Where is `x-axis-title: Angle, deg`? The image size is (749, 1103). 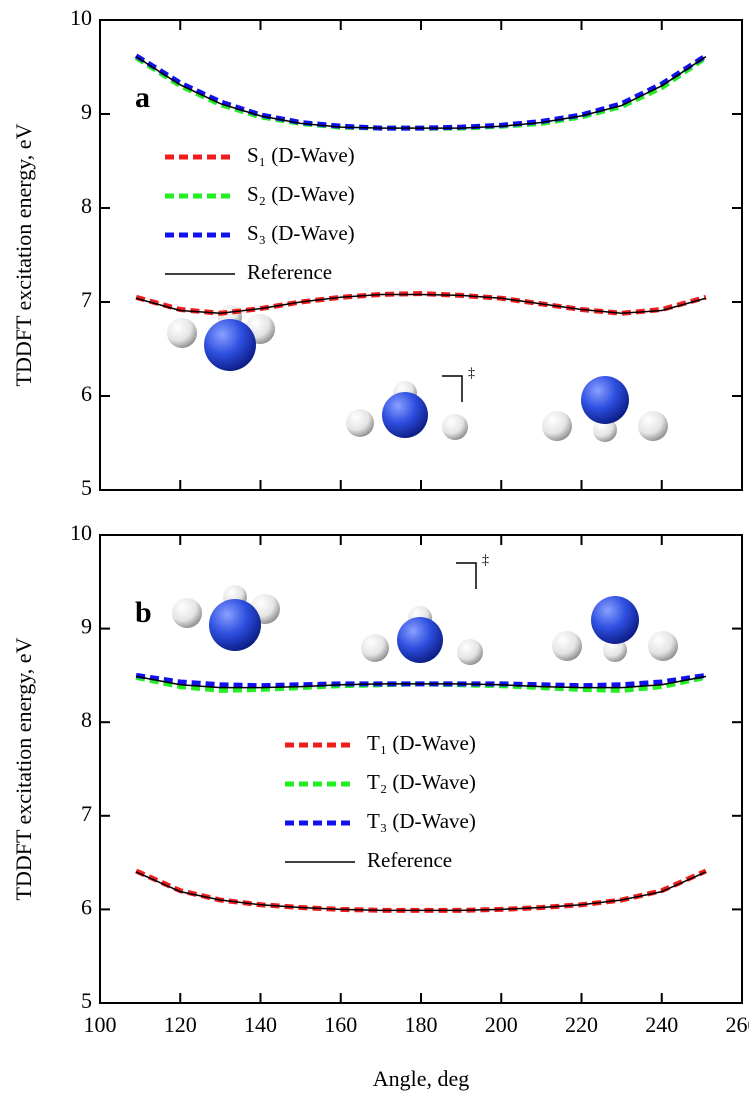
x-axis-title: Angle, deg is located at coordinates (421, 1078).